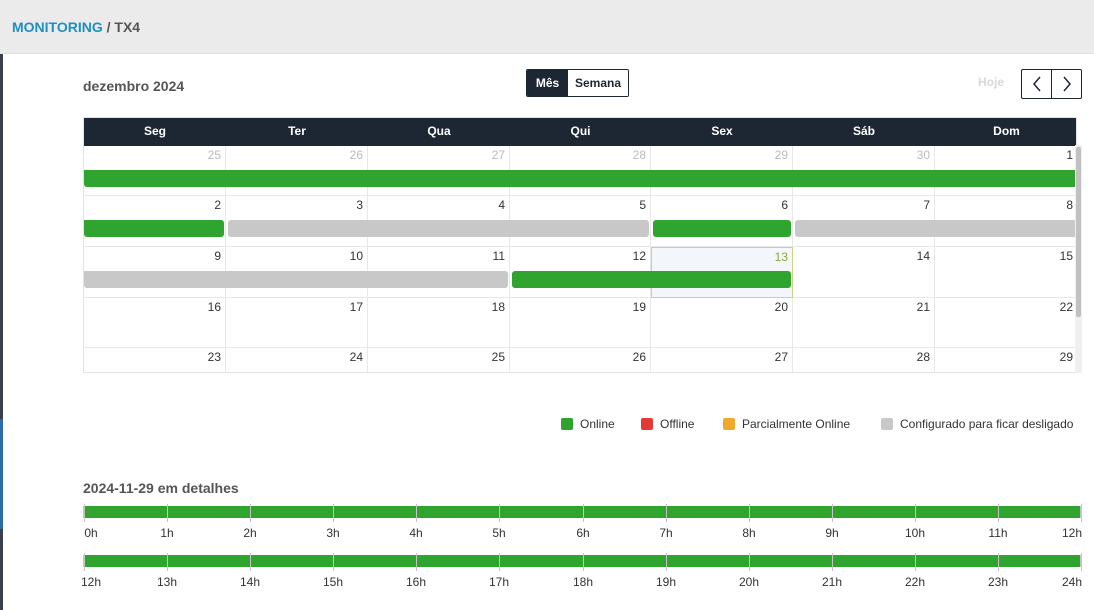  What do you see at coordinates (722, 323) in the screenshot?
I see `calendar-day: 20` at bounding box center [722, 323].